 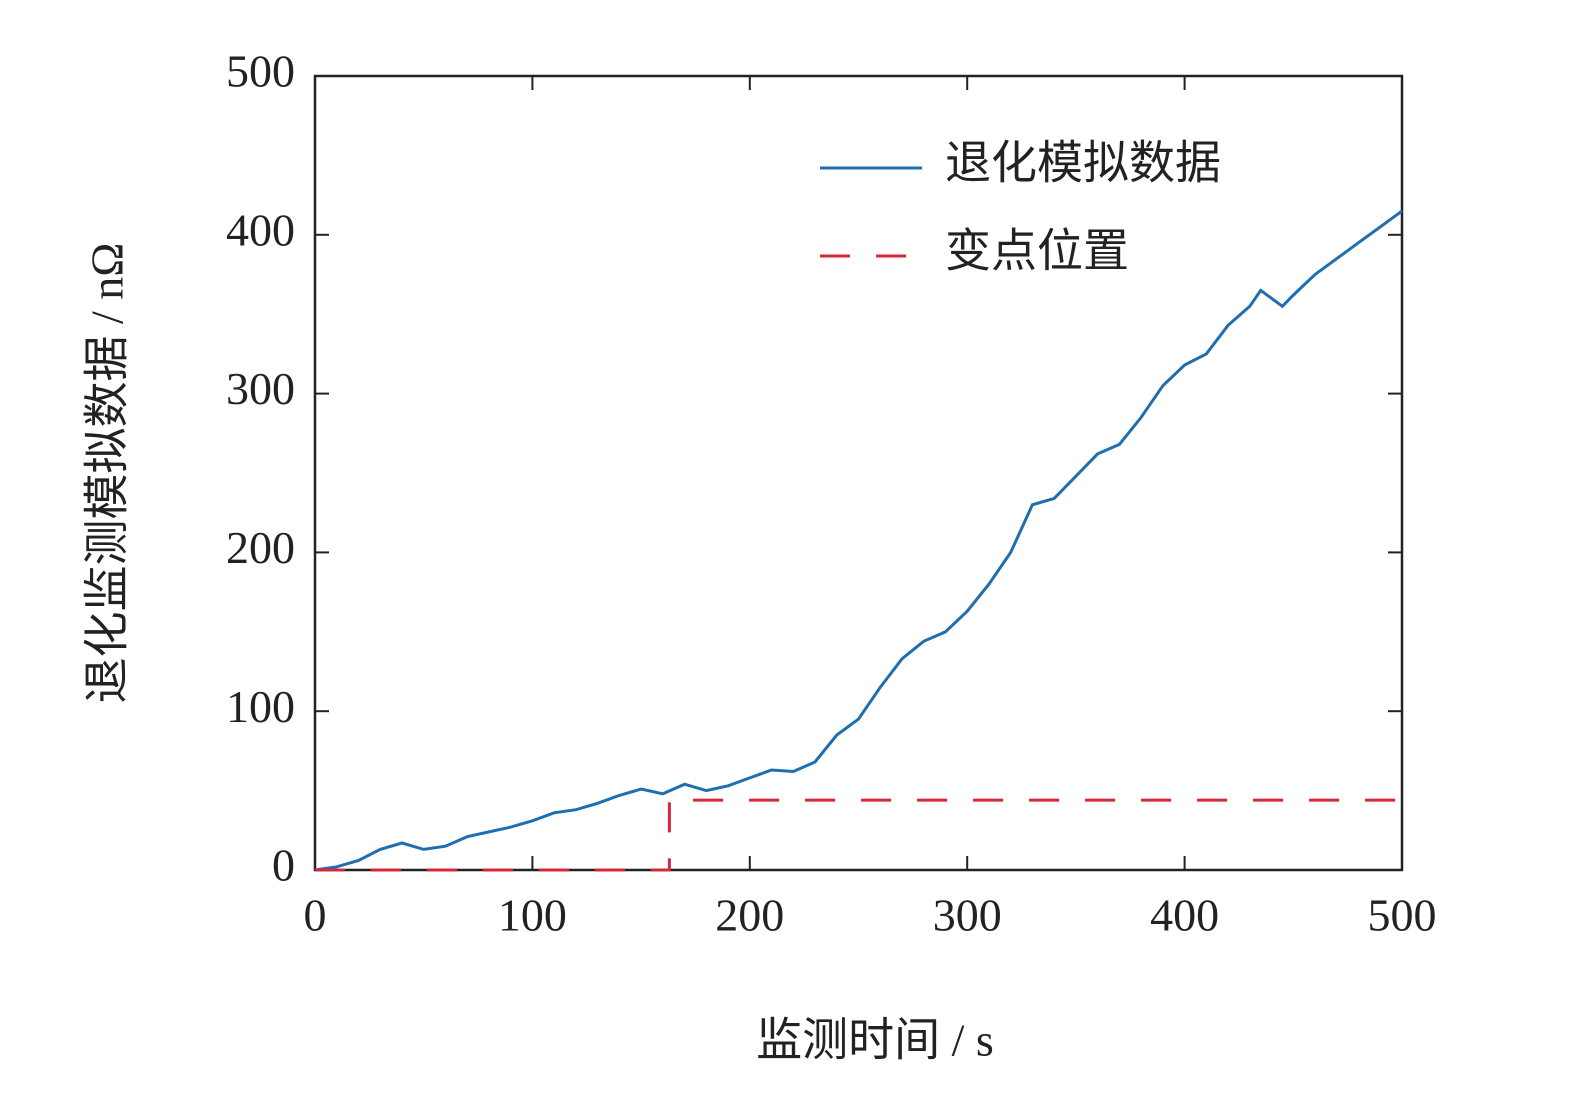 What do you see at coordinates (1402, 915) in the screenshot?
I see `x-tick-label: 500` at bounding box center [1402, 915].